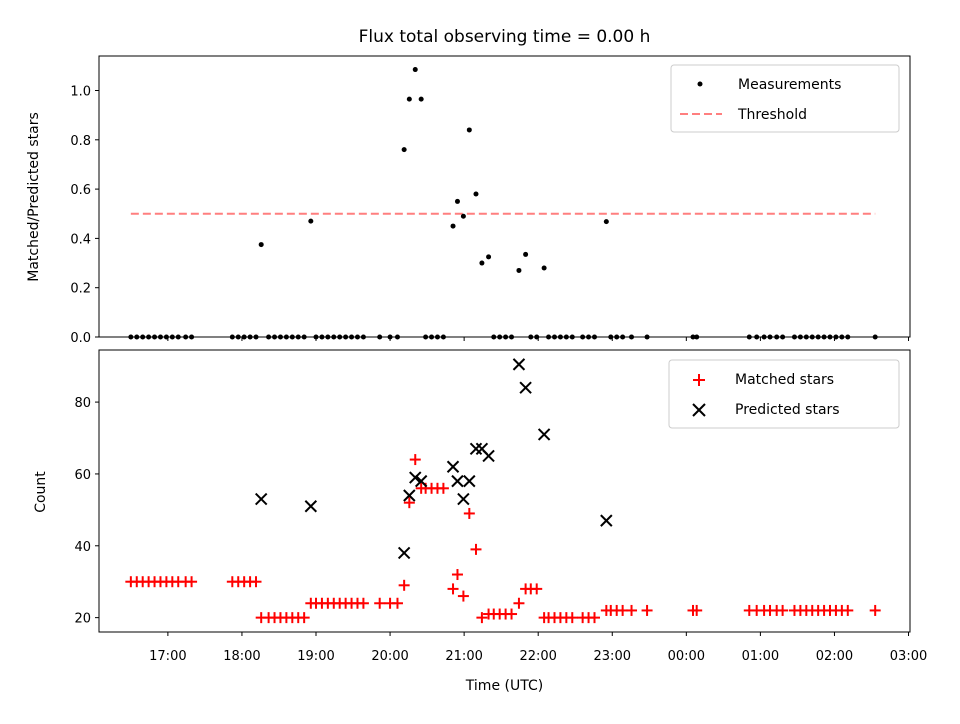 The width and height of the screenshot is (960, 724). I want to click on x-tick-label: 20:00, so click(389, 656).